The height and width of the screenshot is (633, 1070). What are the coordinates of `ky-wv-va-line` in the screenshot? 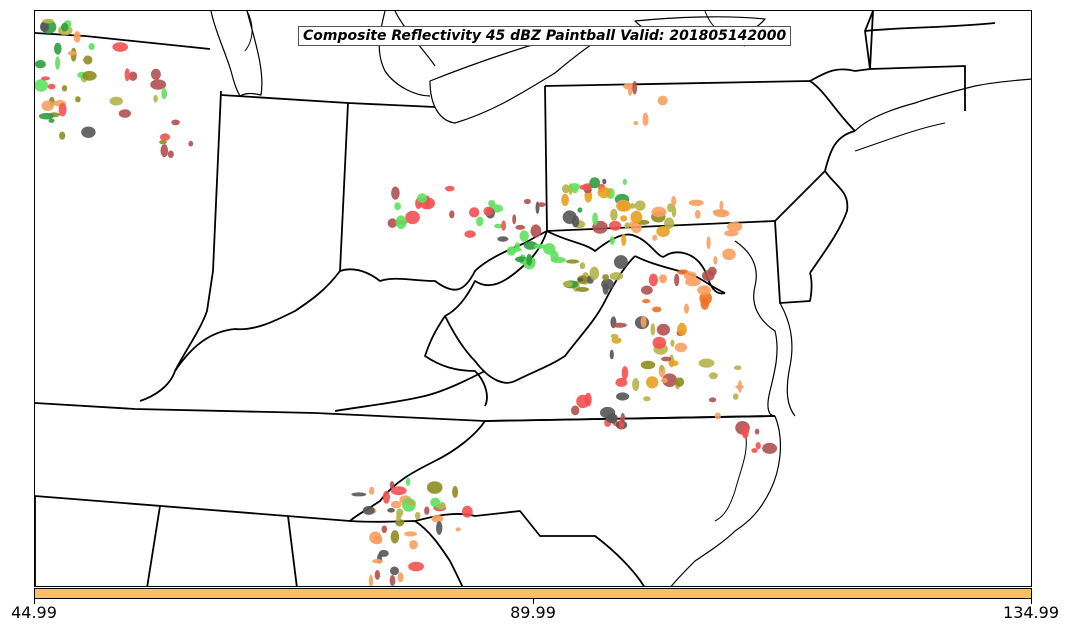 It's located at (456, 361).